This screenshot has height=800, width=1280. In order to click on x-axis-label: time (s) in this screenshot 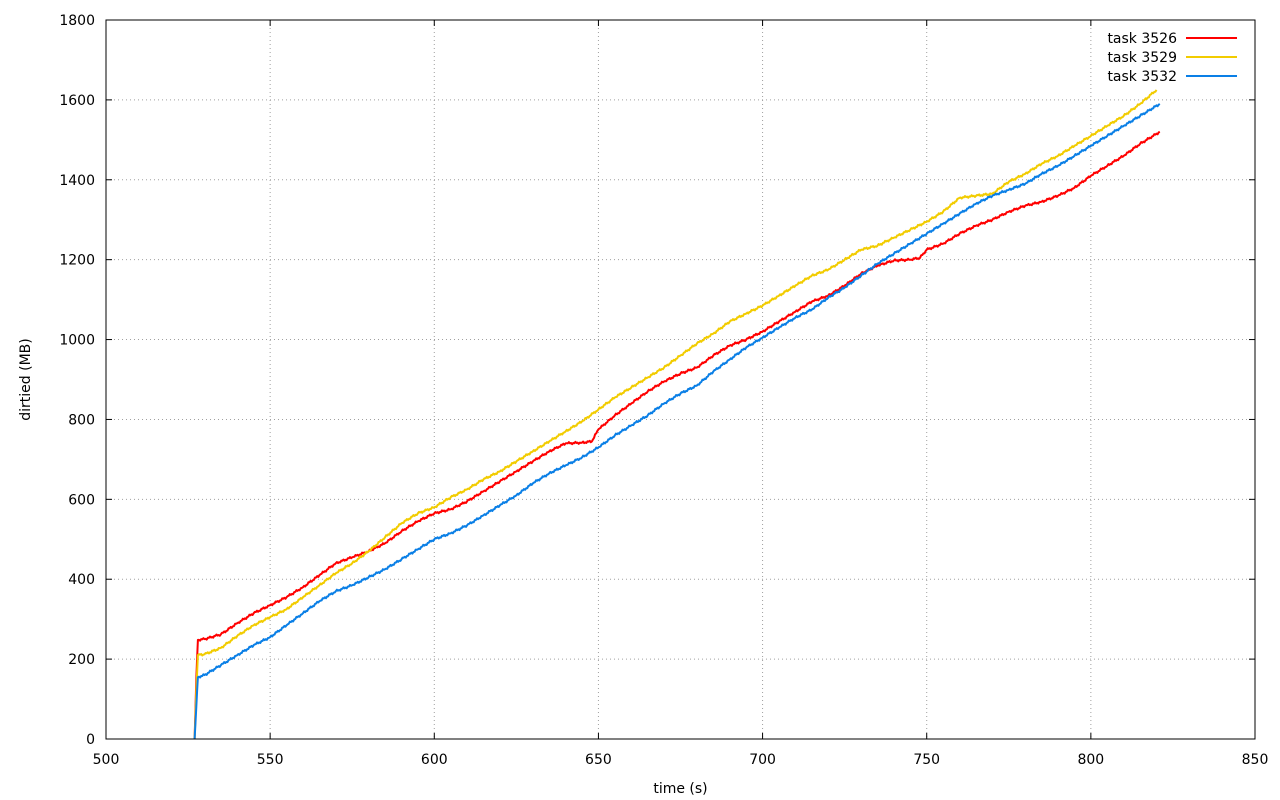, I will do `click(680, 789)`.